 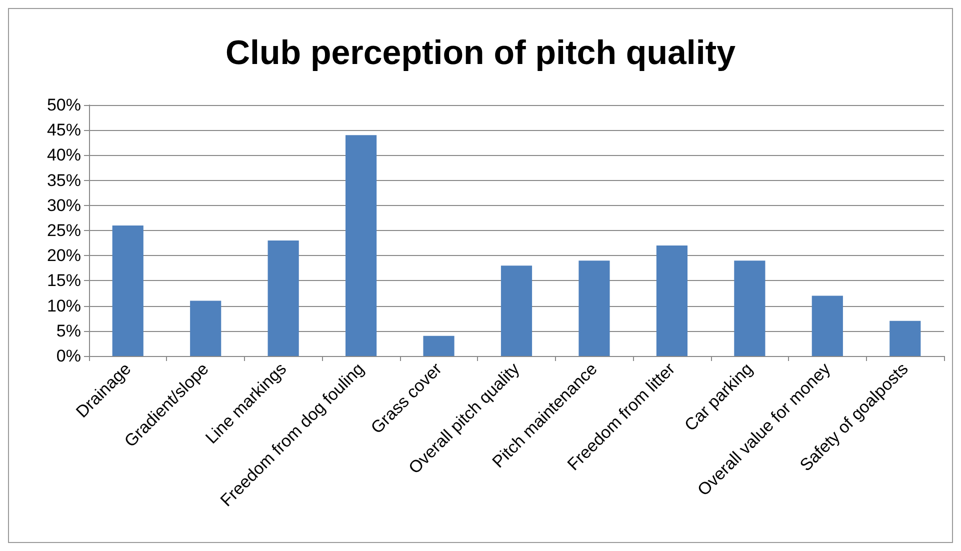 What do you see at coordinates (63, 205) in the screenshot?
I see `y-tick-label: 30%` at bounding box center [63, 205].